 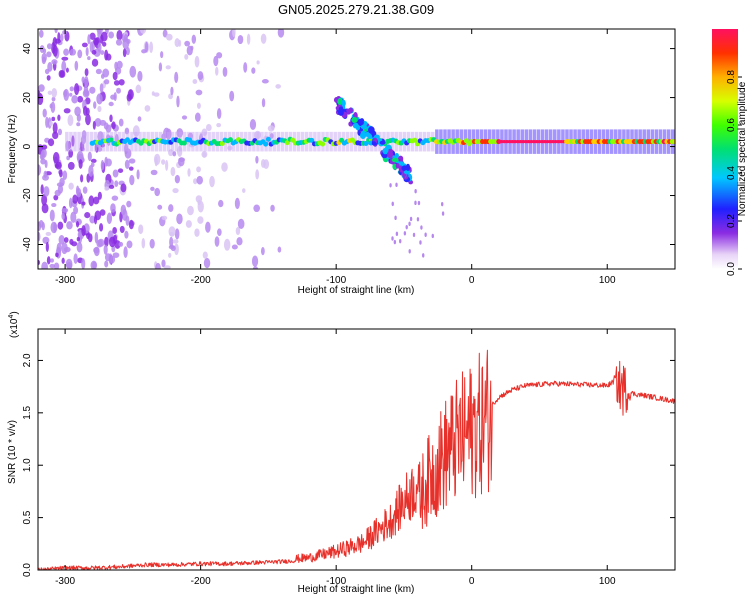 What do you see at coordinates (27, 360) in the screenshot?
I see `snr-y-tick-label: 2.0` at bounding box center [27, 360].